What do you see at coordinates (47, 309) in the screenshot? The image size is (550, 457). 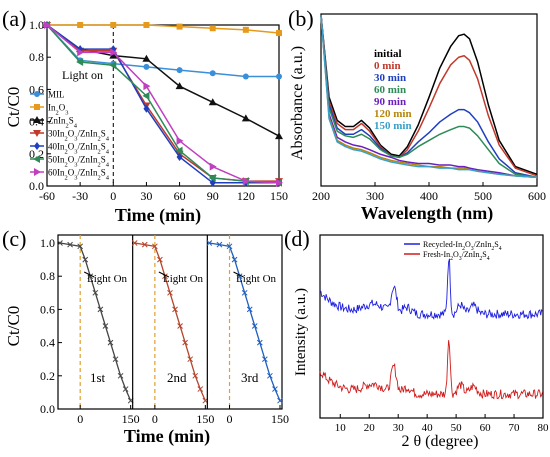 I see `c-y-tick-label: 0.6` at bounding box center [47, 309].